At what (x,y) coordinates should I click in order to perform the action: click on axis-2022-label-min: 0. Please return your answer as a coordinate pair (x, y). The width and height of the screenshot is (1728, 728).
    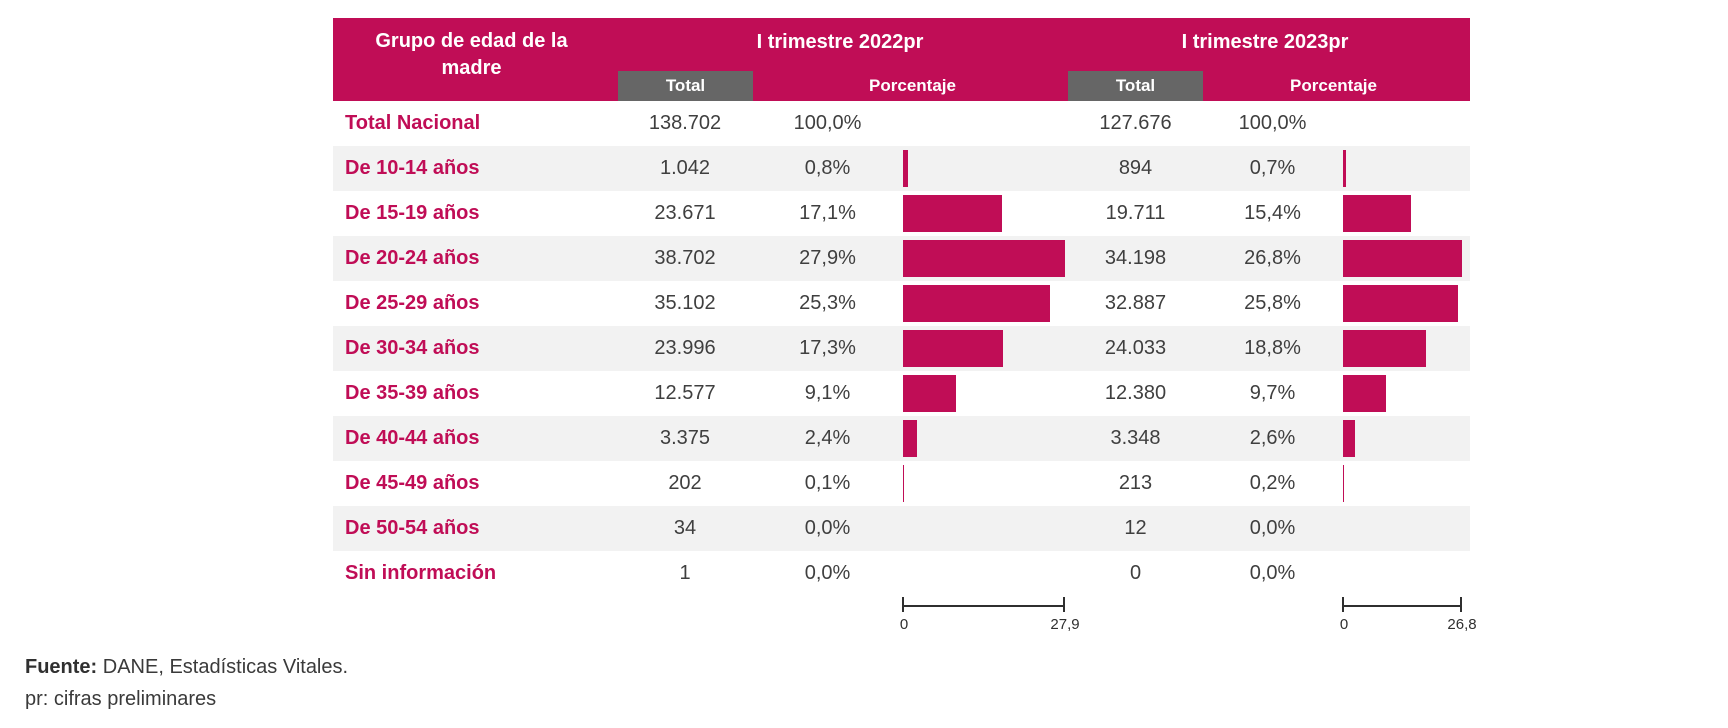
    Looking at the image, I should click on (904, 624).